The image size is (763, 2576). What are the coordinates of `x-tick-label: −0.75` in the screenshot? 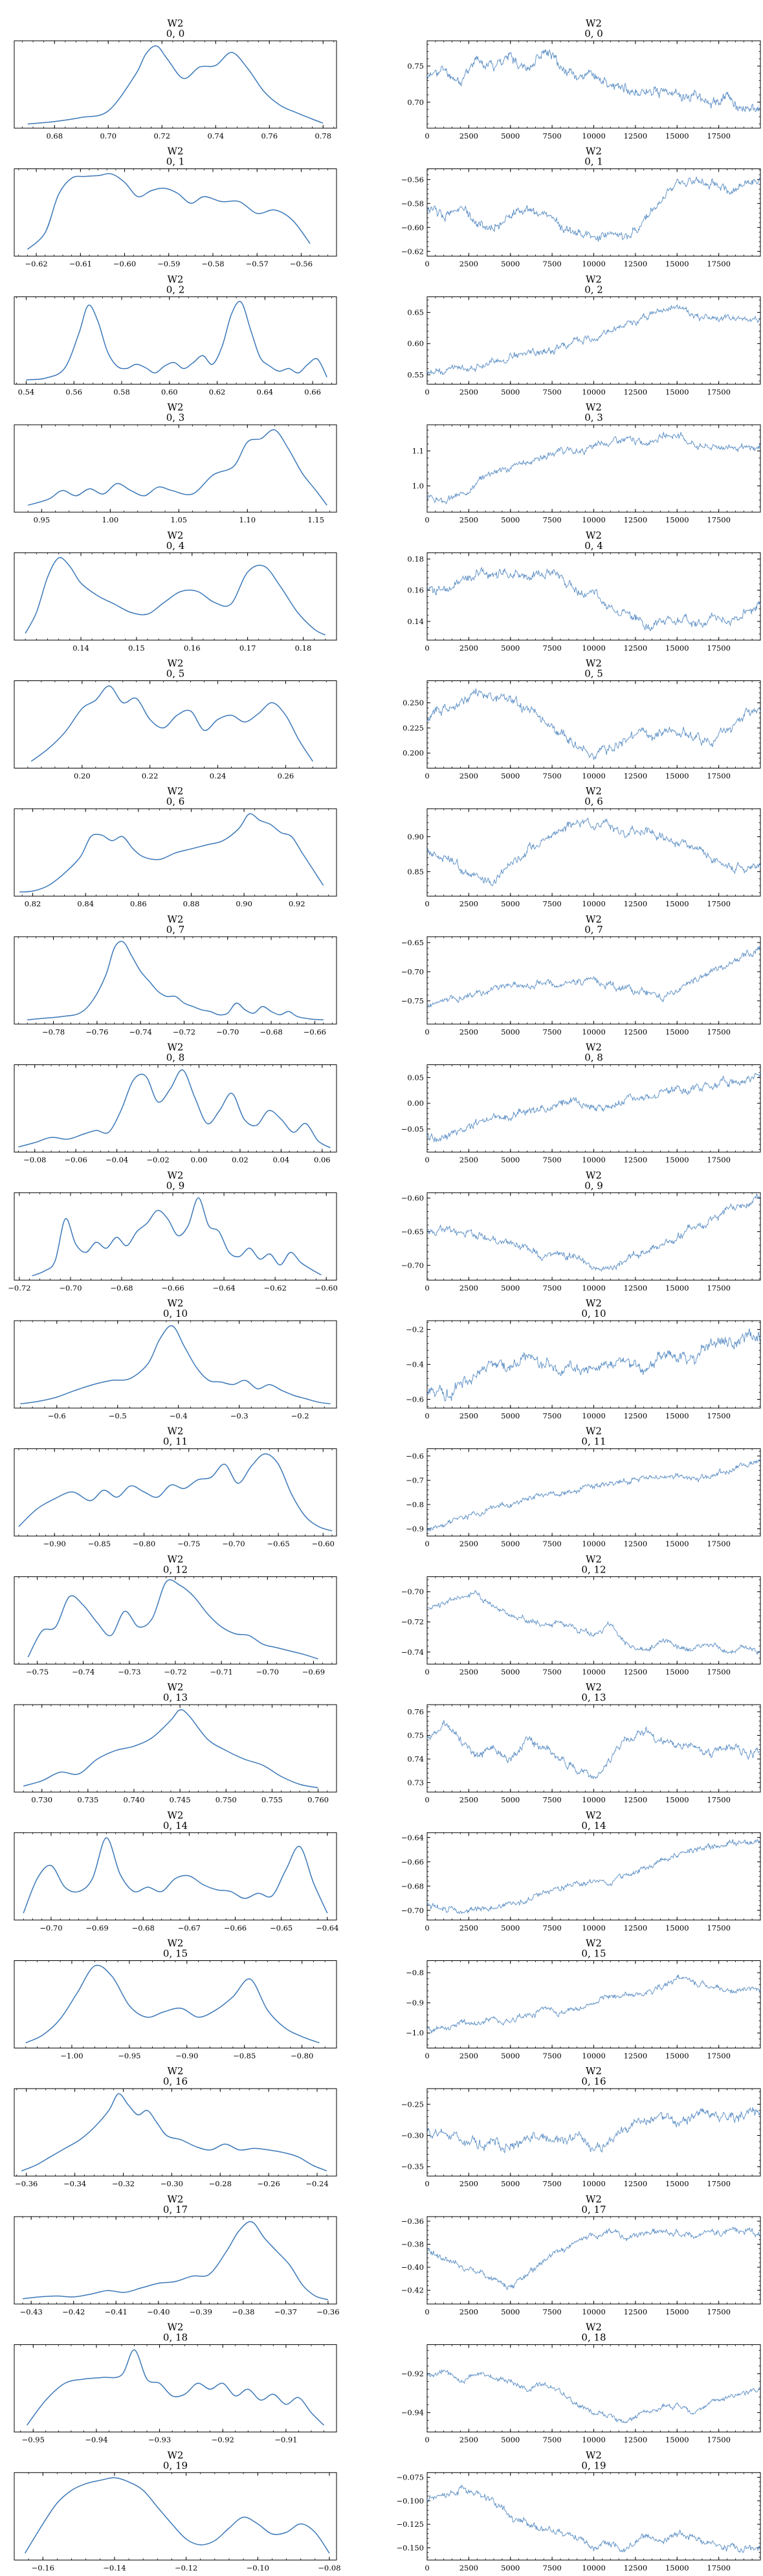 It's located at (37, 1671).